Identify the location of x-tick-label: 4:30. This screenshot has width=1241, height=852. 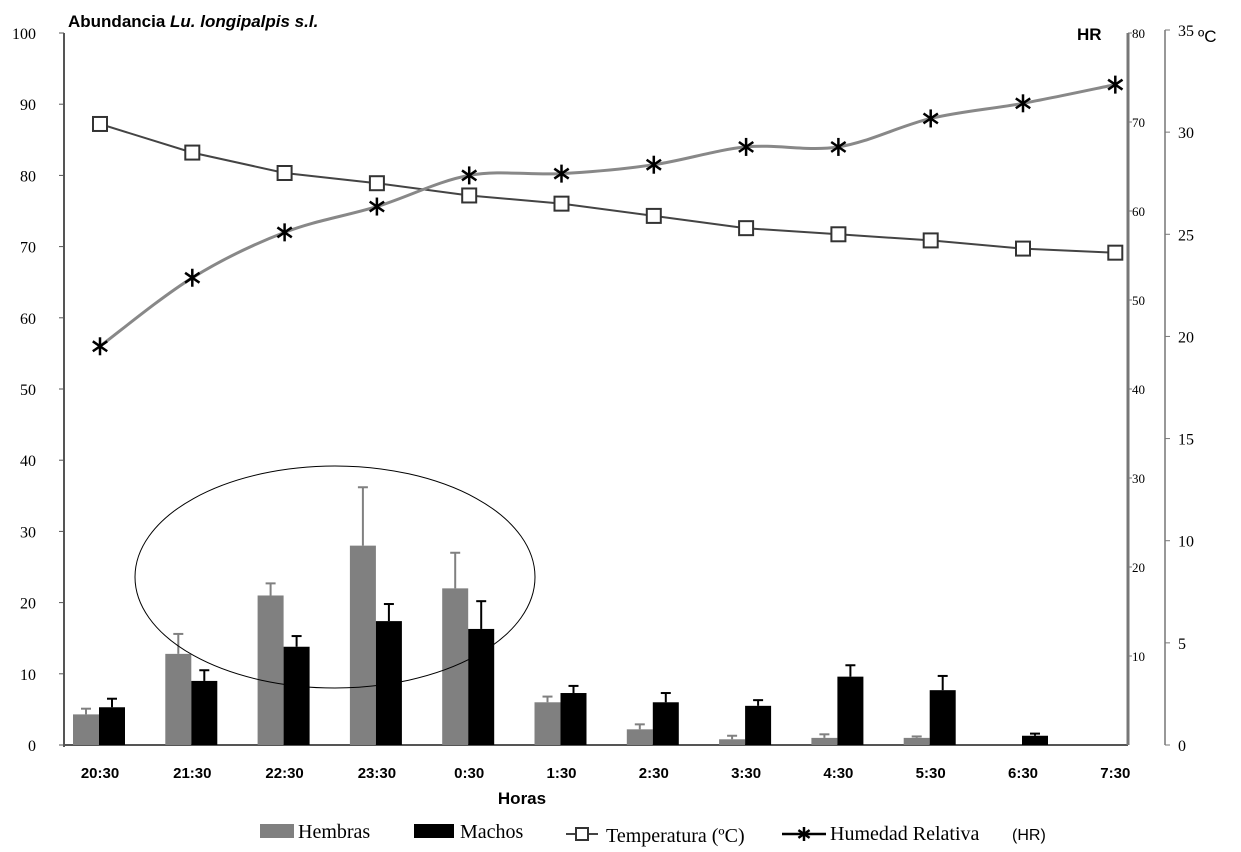
(838, 773).